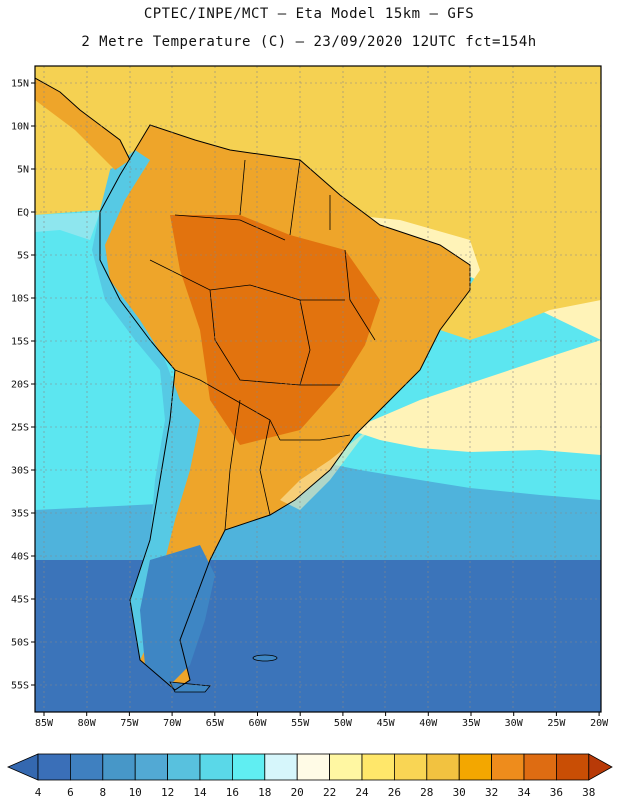  I want to click on lat-label: 5S, so click(23, 256).